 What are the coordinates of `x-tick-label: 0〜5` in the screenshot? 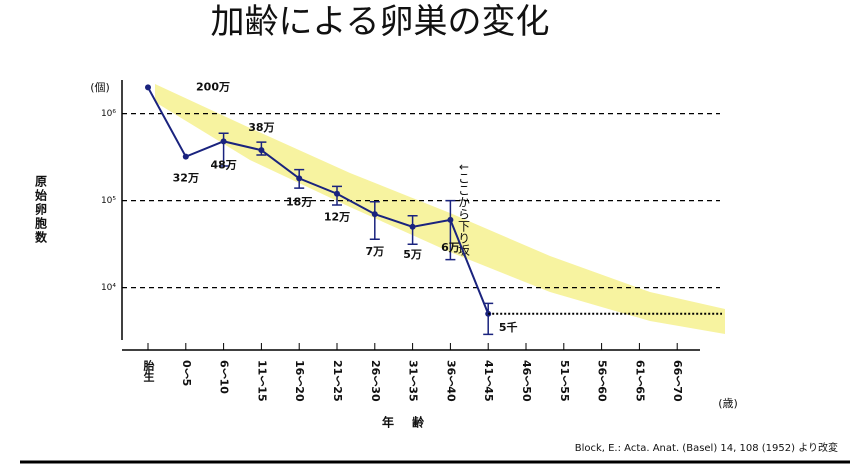 It's located at (186, 373).